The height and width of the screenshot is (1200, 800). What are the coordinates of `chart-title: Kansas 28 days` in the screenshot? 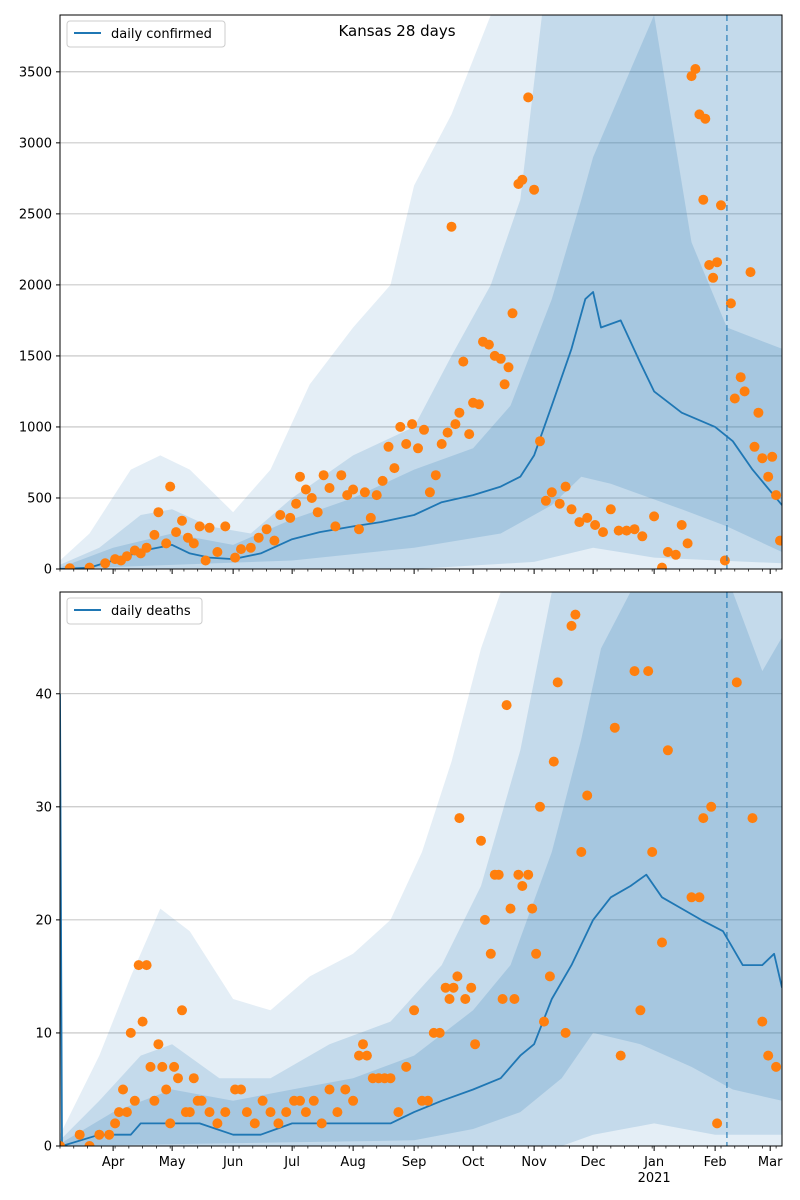 It's located at (396, 31).